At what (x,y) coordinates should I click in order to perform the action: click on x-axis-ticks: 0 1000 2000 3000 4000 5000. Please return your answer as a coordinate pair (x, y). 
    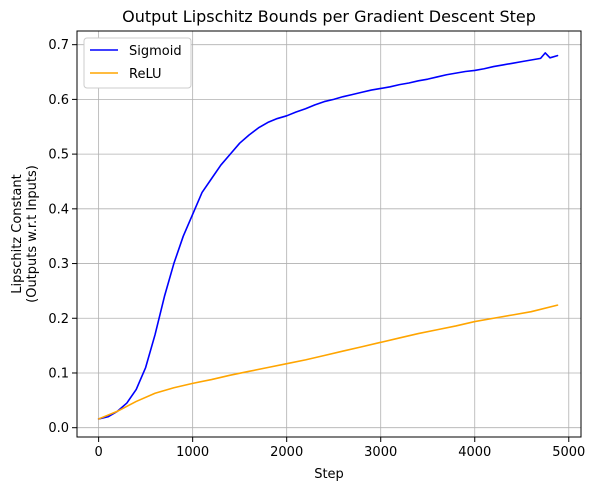
    Looking at the image, I should click on (339, 448).